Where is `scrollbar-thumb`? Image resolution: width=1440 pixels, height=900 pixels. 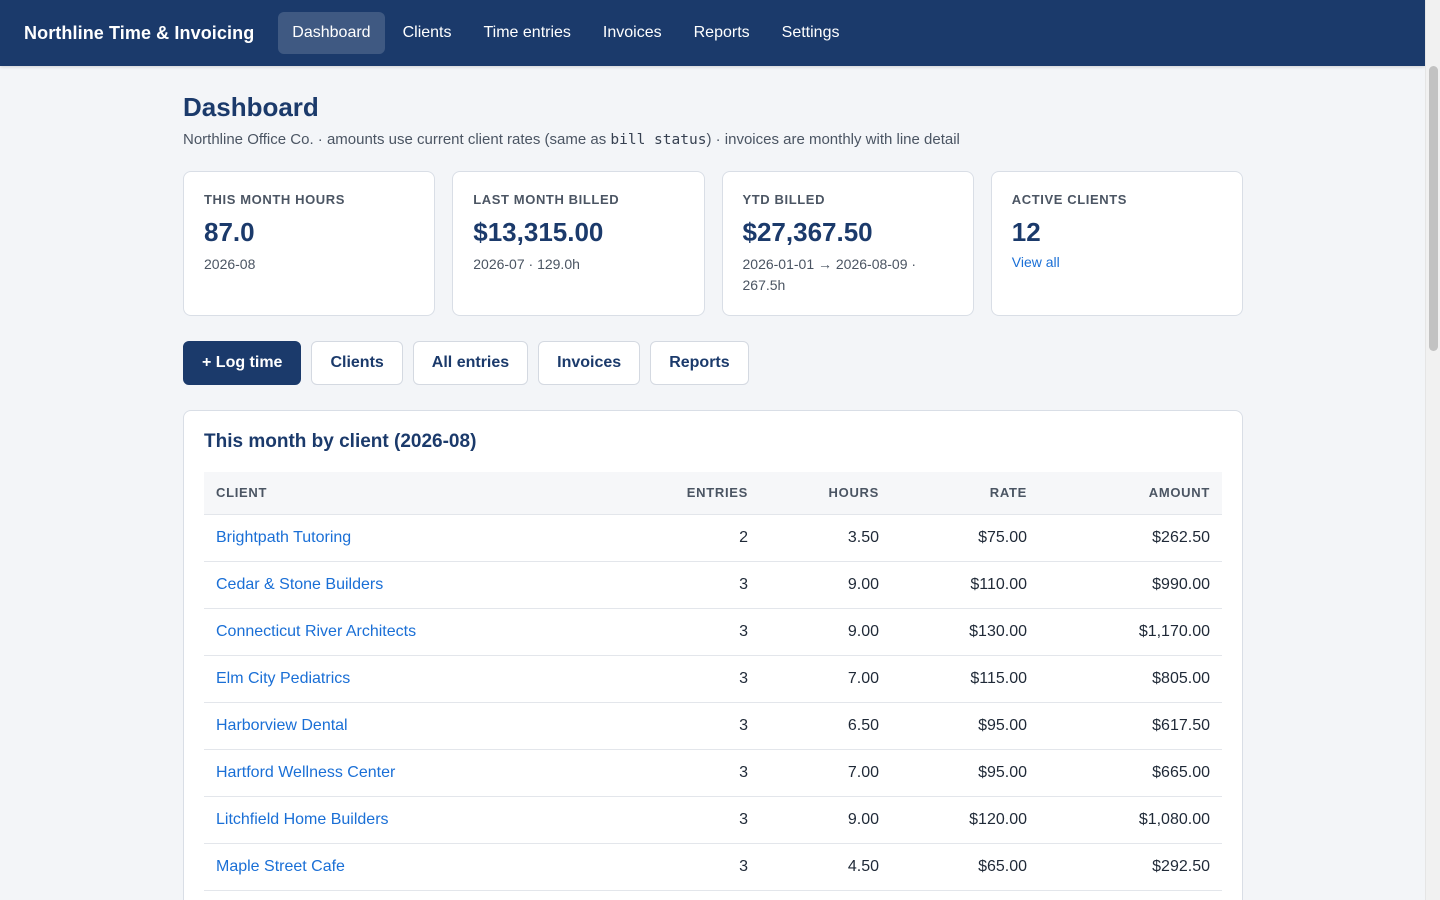 scrollbar-thumb is located at coordinates (1433, 208).